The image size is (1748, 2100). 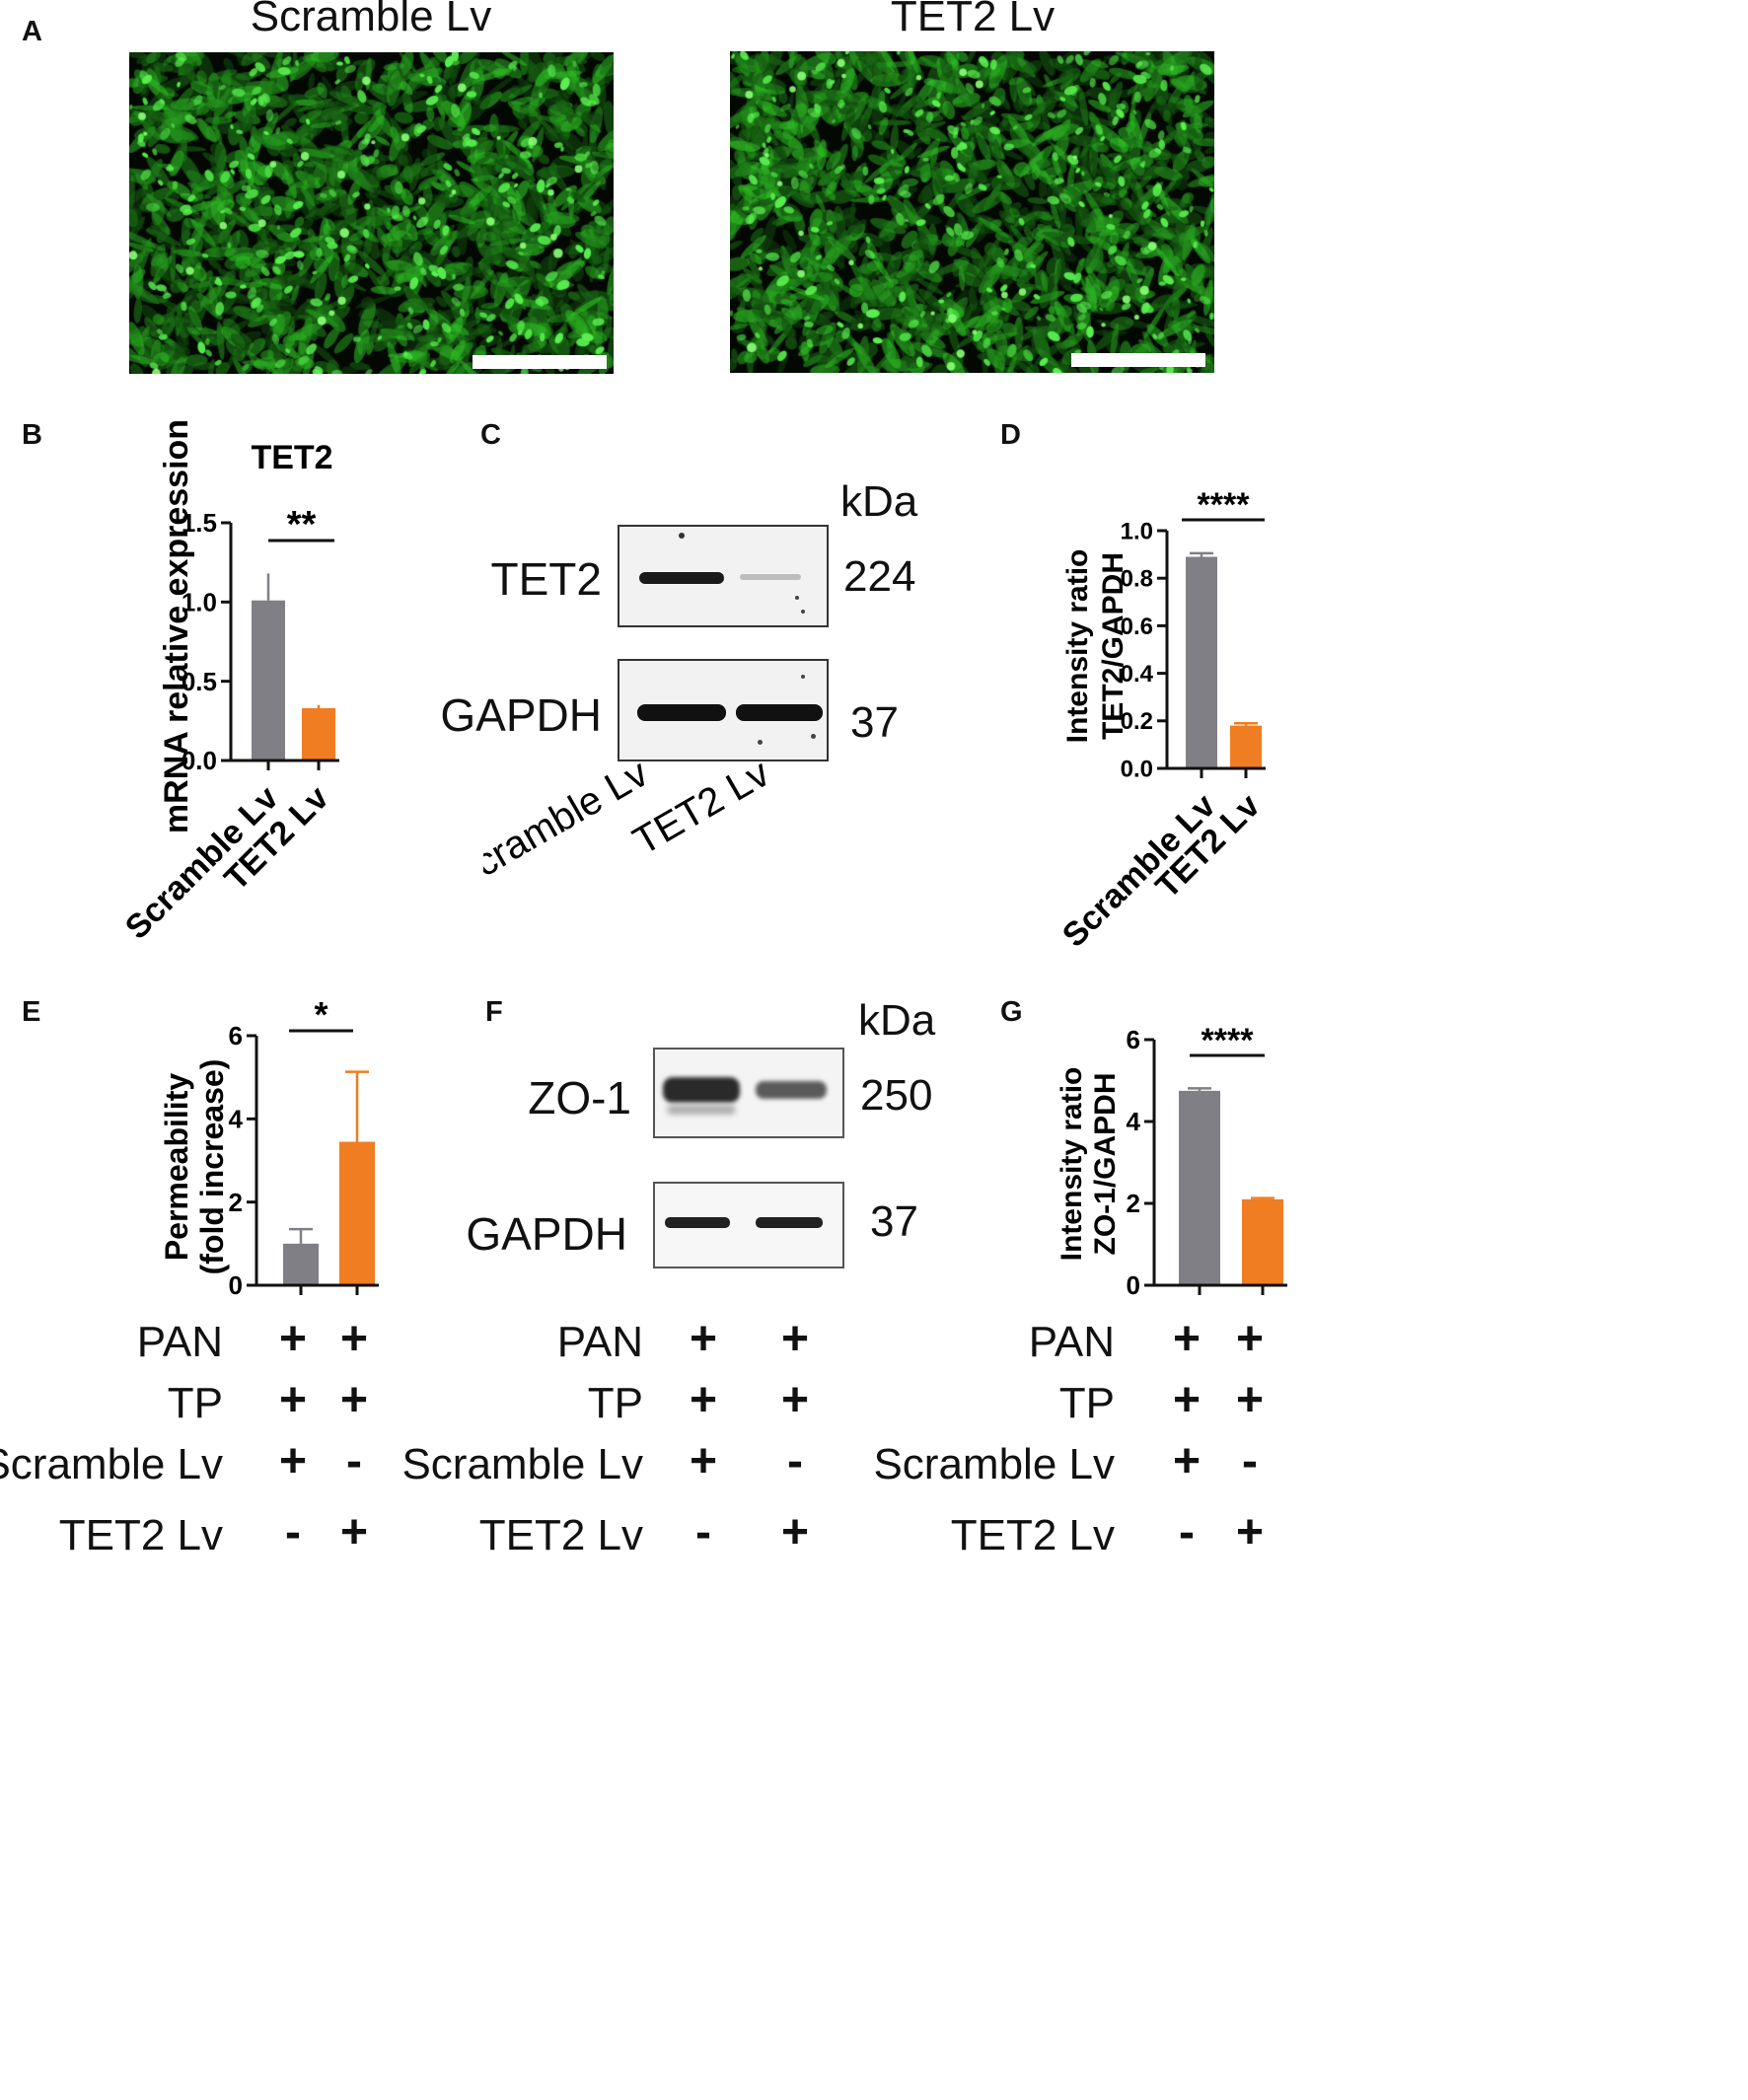 What do you see at coordinates (879, 576) in the screenshot?
I see `blot-c-size-tet2: 224` at bounding box center [879, 576].